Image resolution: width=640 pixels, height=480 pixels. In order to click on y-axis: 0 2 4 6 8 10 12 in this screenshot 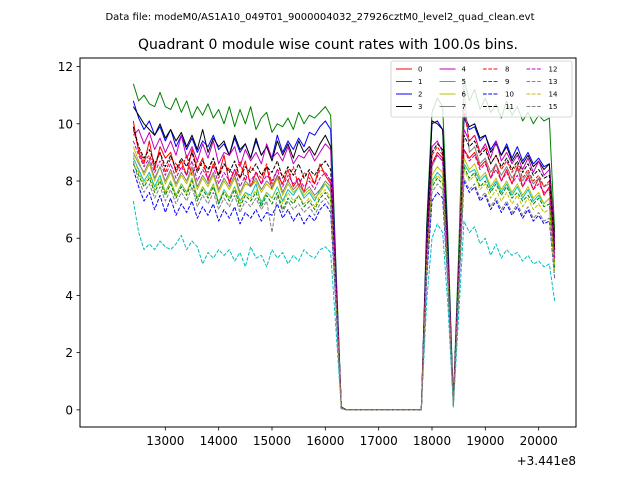, I will do `click(69, 238)`.